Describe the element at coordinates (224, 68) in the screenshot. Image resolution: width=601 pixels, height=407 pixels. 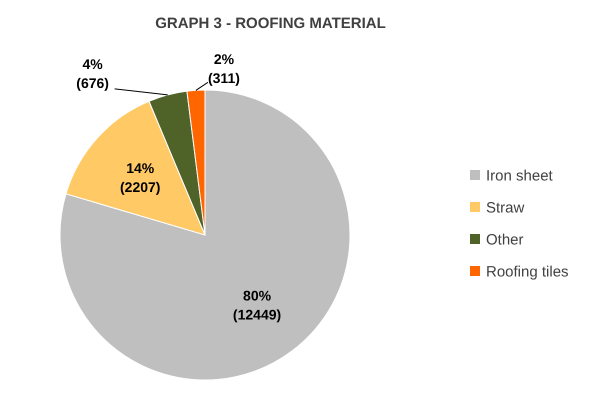
I see `data-label: 2% (311)` at that location.